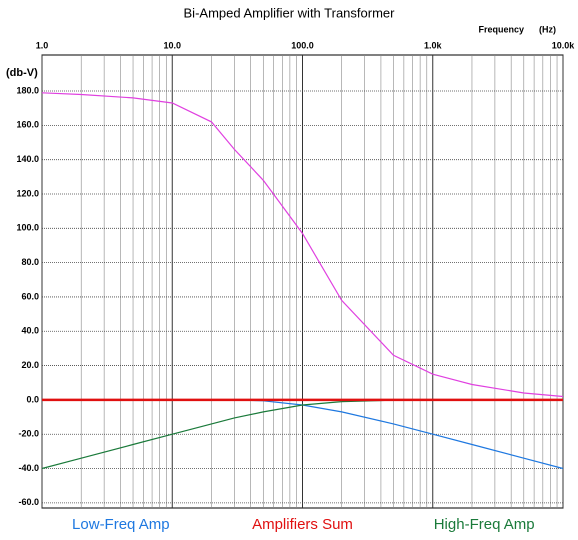 The height and width of the screenshot is (540, 578). Describe the element at coordinates (32, 399) in the screenshot. I see `y-tick-label: 0.0` at that location.